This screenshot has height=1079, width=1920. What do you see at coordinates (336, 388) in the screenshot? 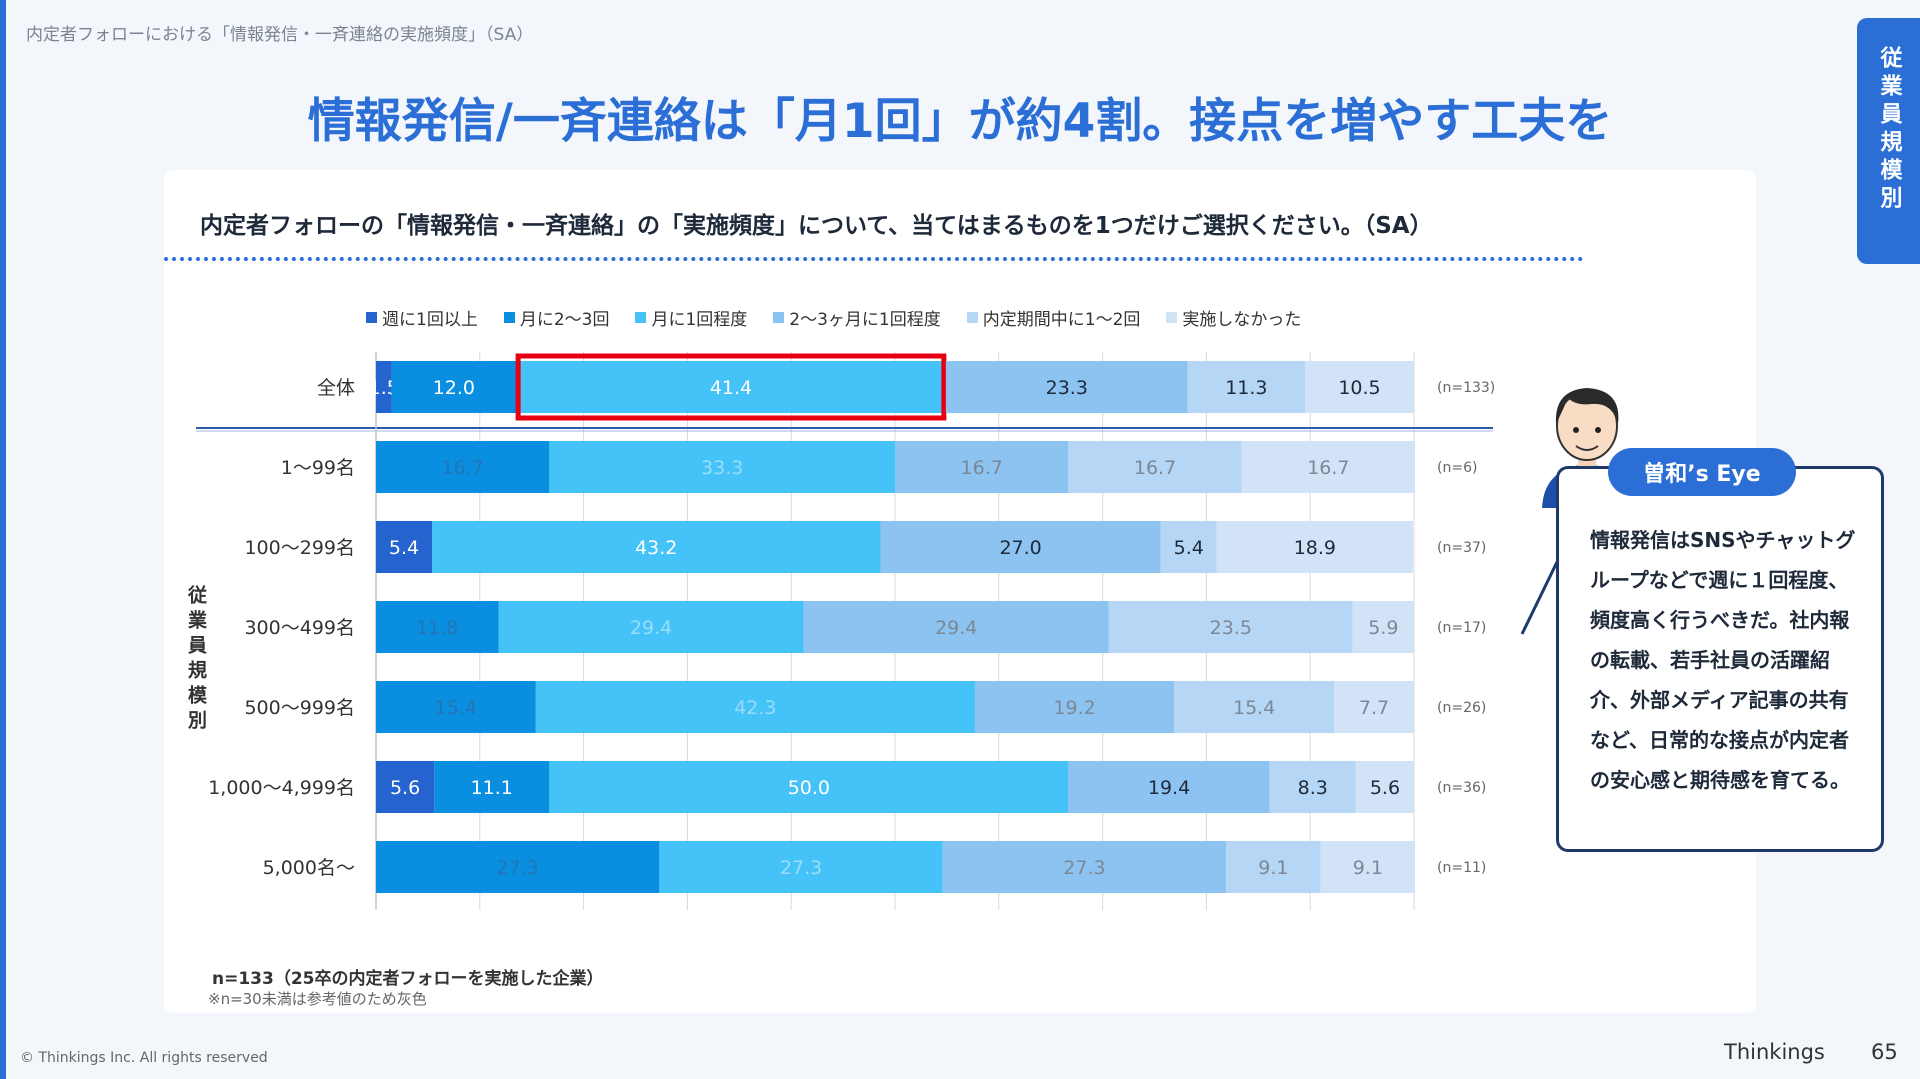
I see `category-label: 全体` at bounding box center [336, 388].